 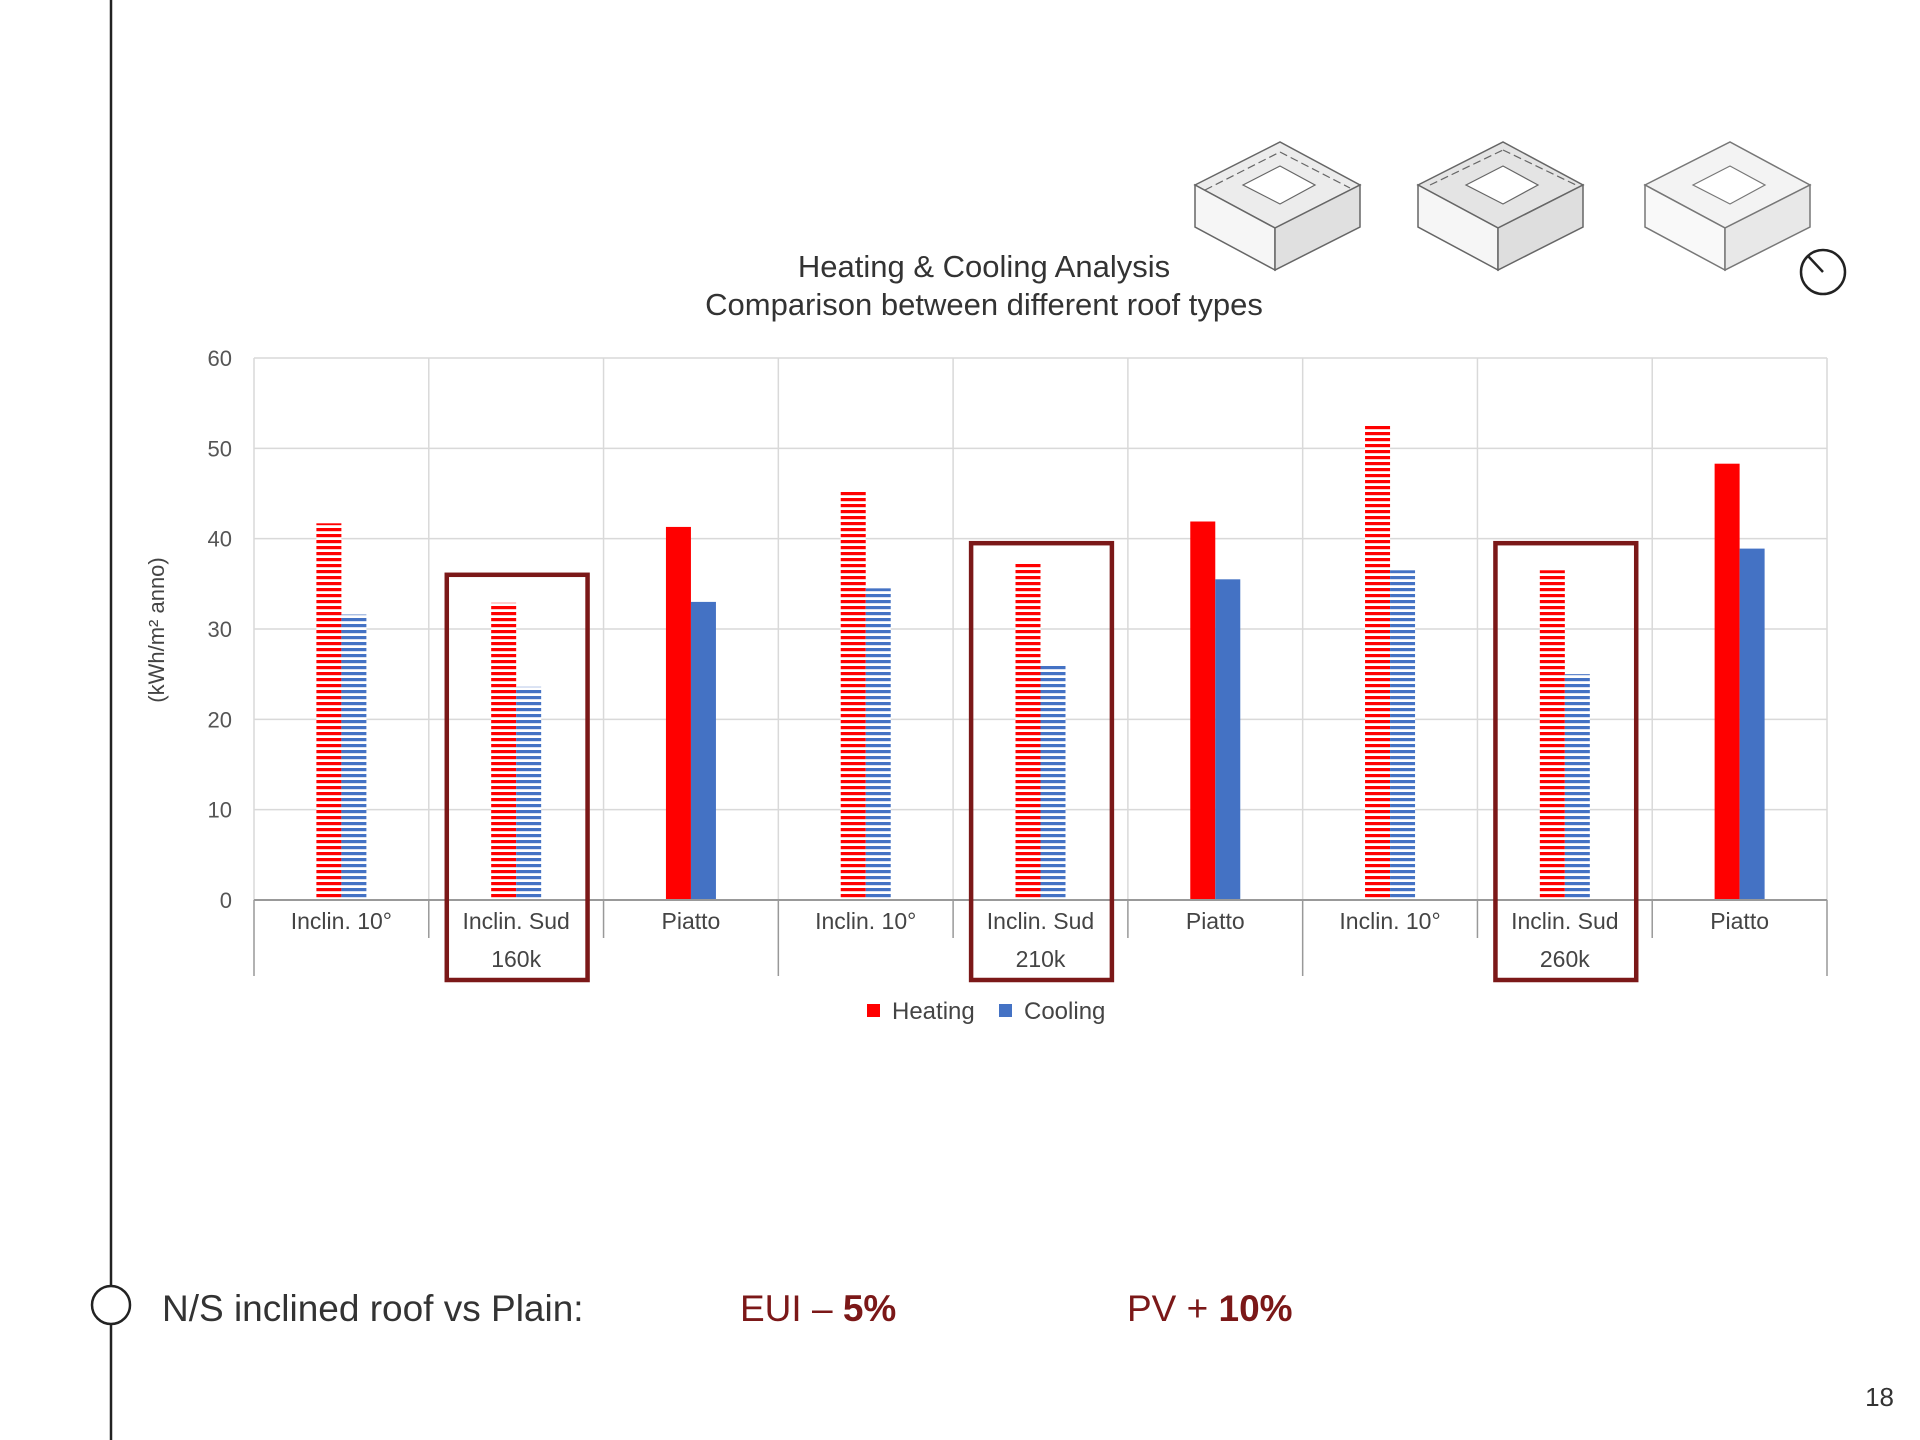 I want to click on y-axis-label: (kWh/m² anno), so click(x=156, y=629).